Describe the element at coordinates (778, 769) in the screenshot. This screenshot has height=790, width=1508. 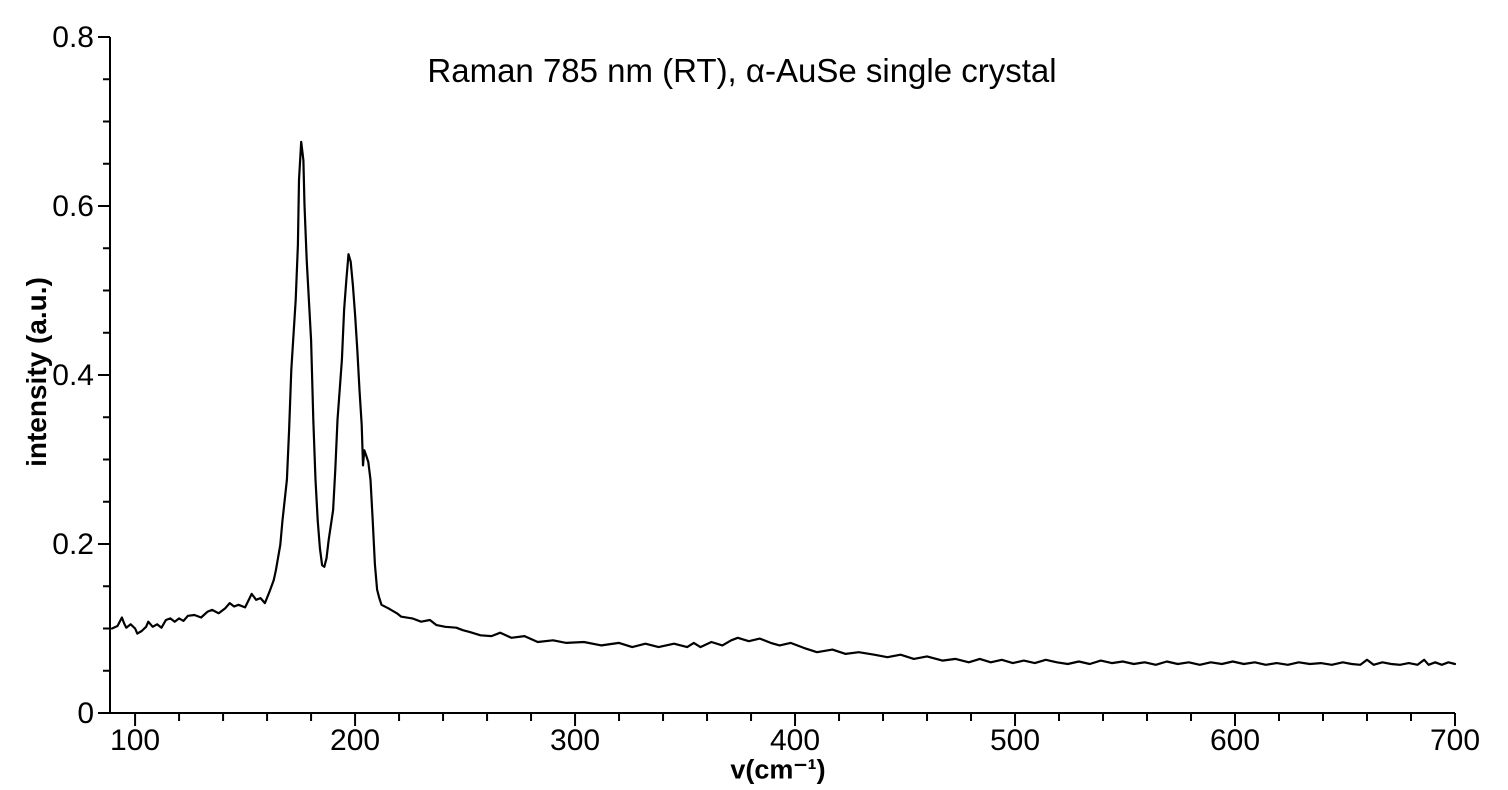
I see `x-axis-label: v(cm⁻¹)` at that location.